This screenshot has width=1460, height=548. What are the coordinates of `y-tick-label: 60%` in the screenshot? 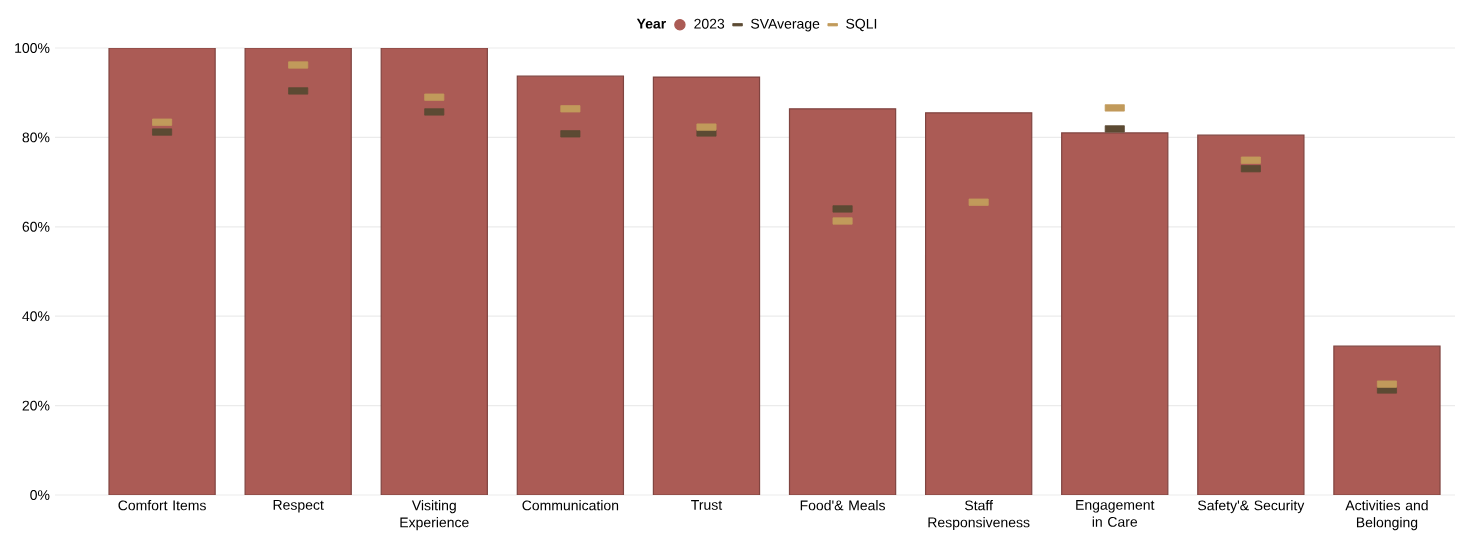 It's located at (36, 226).